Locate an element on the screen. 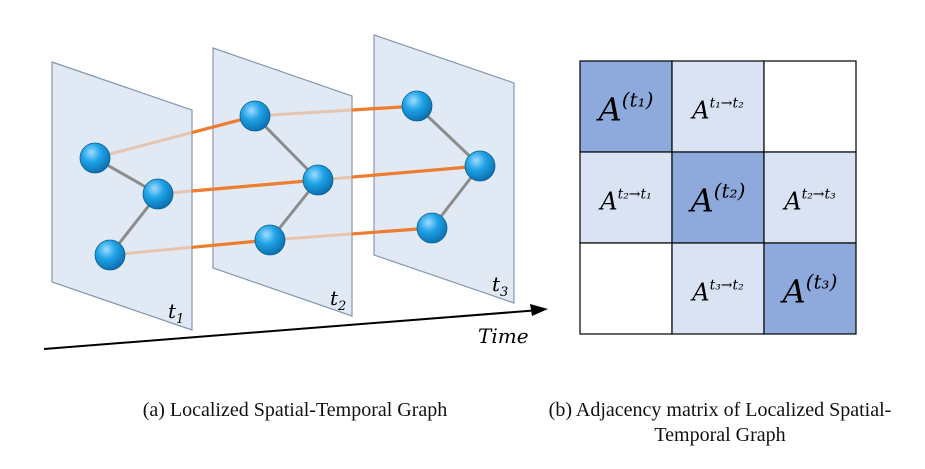 This screenshot has height=469, width=925. matrix-cell-r3c2 is located at coordinates (718, 288).